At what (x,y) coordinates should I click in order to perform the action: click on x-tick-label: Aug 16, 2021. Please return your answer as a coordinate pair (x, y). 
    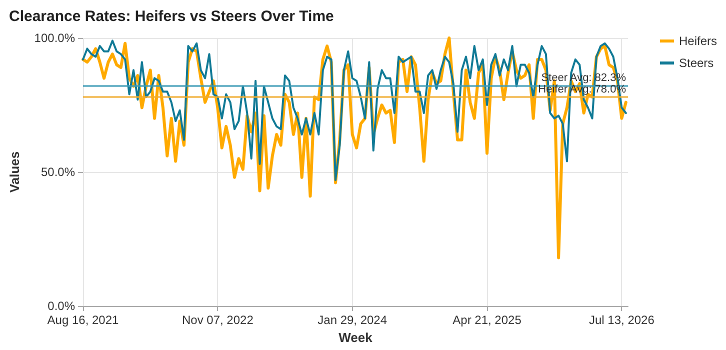
    Looking at the image, I should click on (83, 320).